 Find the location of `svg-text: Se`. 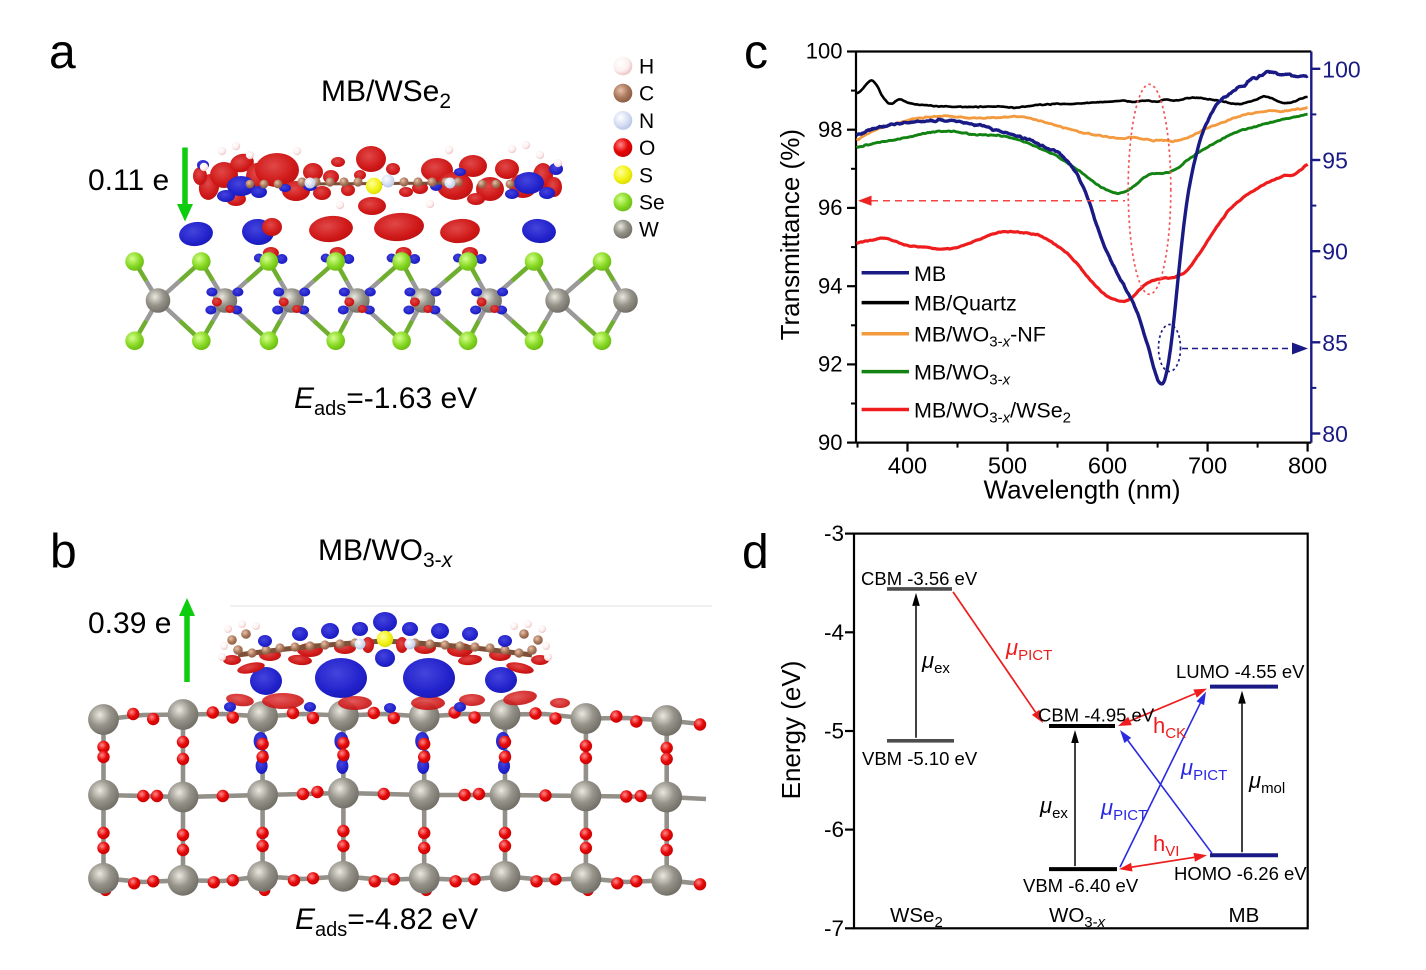

svg-text: Se is located at coordinates (652, 203).